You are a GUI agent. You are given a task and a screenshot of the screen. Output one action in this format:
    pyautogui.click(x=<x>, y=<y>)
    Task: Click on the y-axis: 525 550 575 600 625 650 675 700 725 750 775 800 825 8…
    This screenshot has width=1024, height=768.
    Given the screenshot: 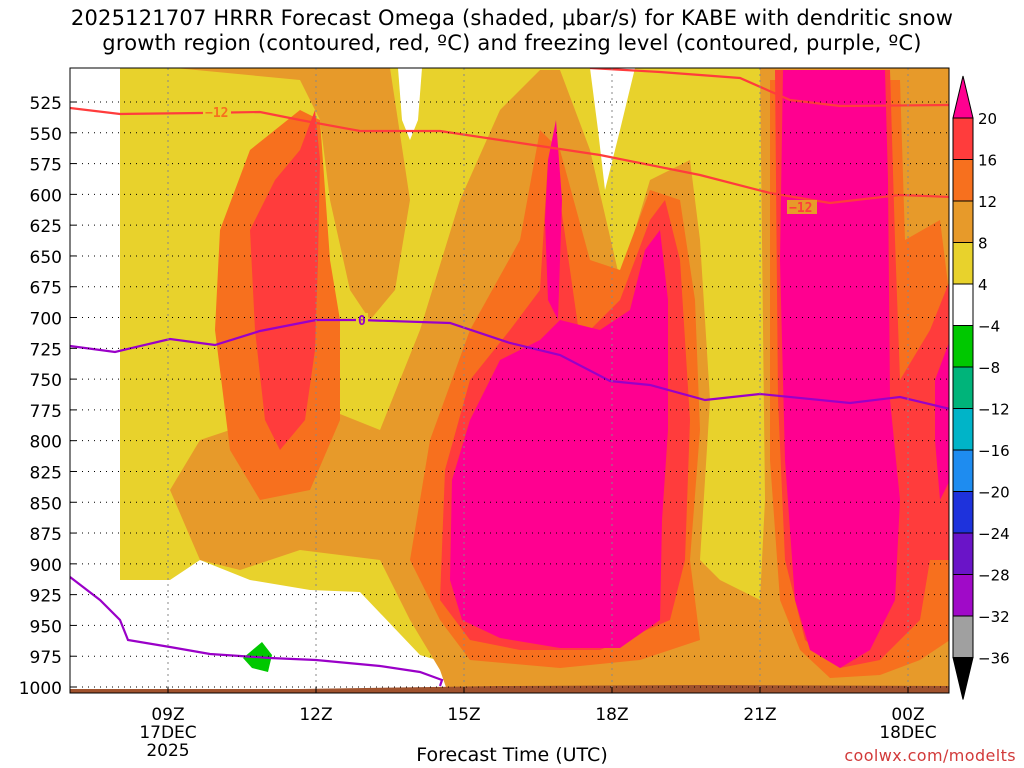 What is the action you would take?
    pyautogui.click(x=47, y=396)
    